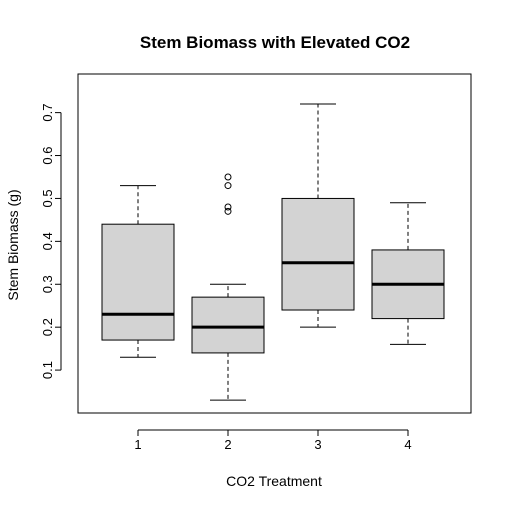 The image size is (510, 511). What do you see at coordinates (47, 113) in the screenshot?
I see `y-tick-label: 0.7` at bounding box center [47, 113].